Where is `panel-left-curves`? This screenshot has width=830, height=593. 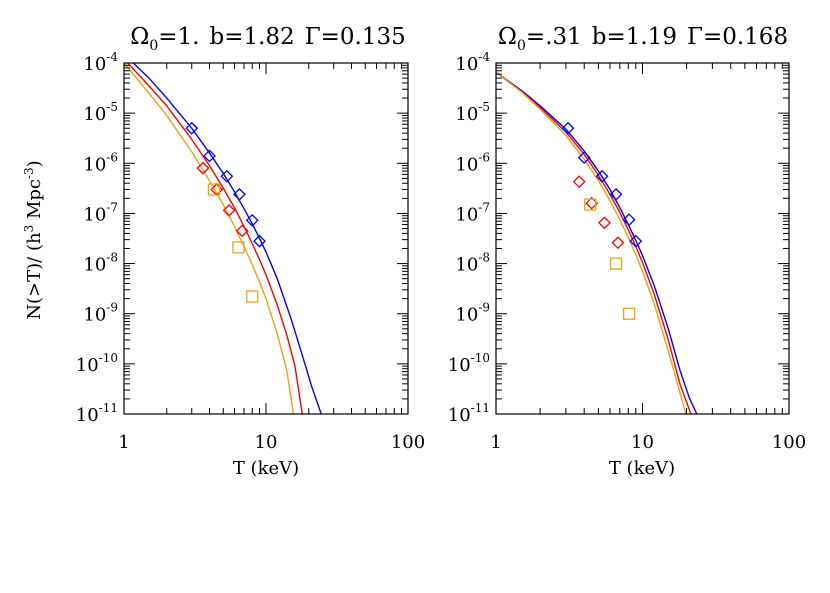 panel-left-curves is located at coordinates (223, 238).